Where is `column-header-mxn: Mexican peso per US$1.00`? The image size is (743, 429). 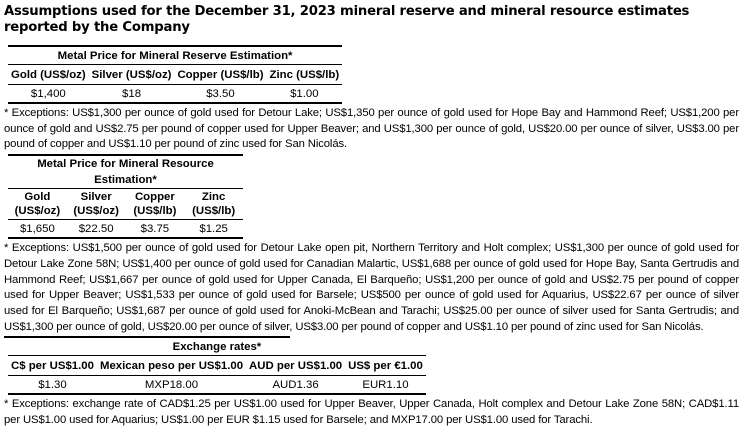 column-header-mxn: Mexican peso per US$1.00 is located at coordinates (171, 366).